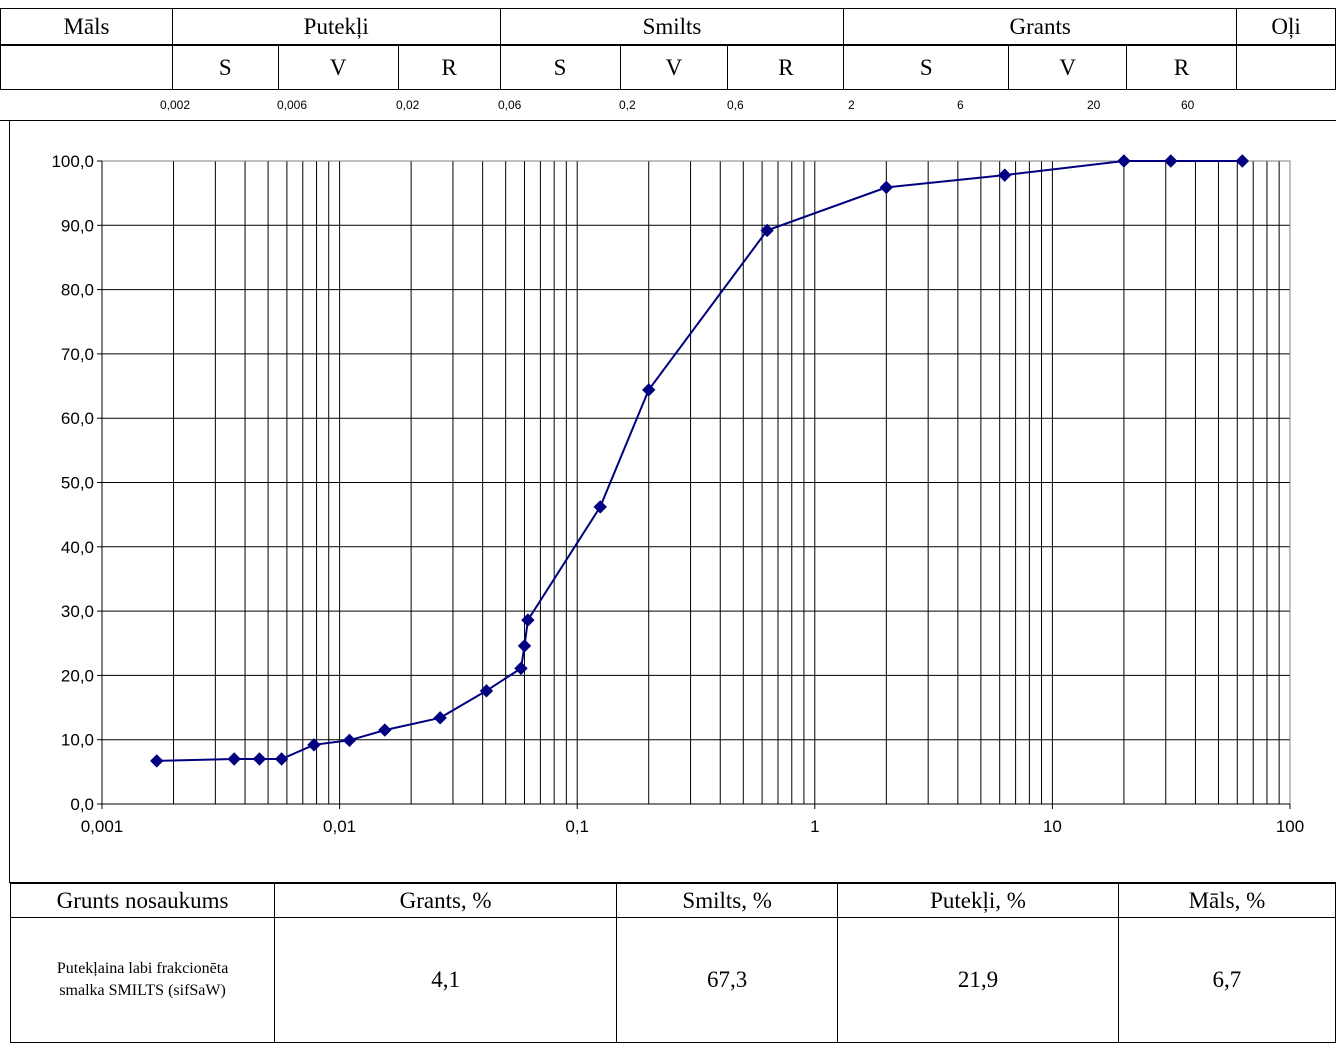 This screenshot has height=1043, width=1336. What do you see at coordinates (142, 900) in the screenshot?
I see `col-soil-name: Grunts nosaukums` at bounding box center [142, 900].